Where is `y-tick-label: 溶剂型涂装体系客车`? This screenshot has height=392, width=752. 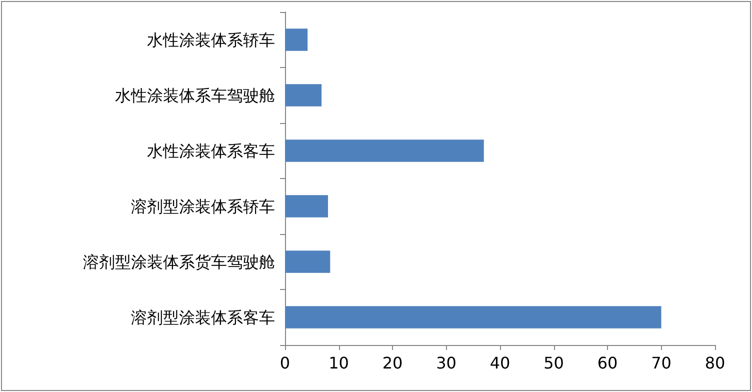 y-tick-label: 溶剂型涂装体系客车 is located at coordinates (203, 317).